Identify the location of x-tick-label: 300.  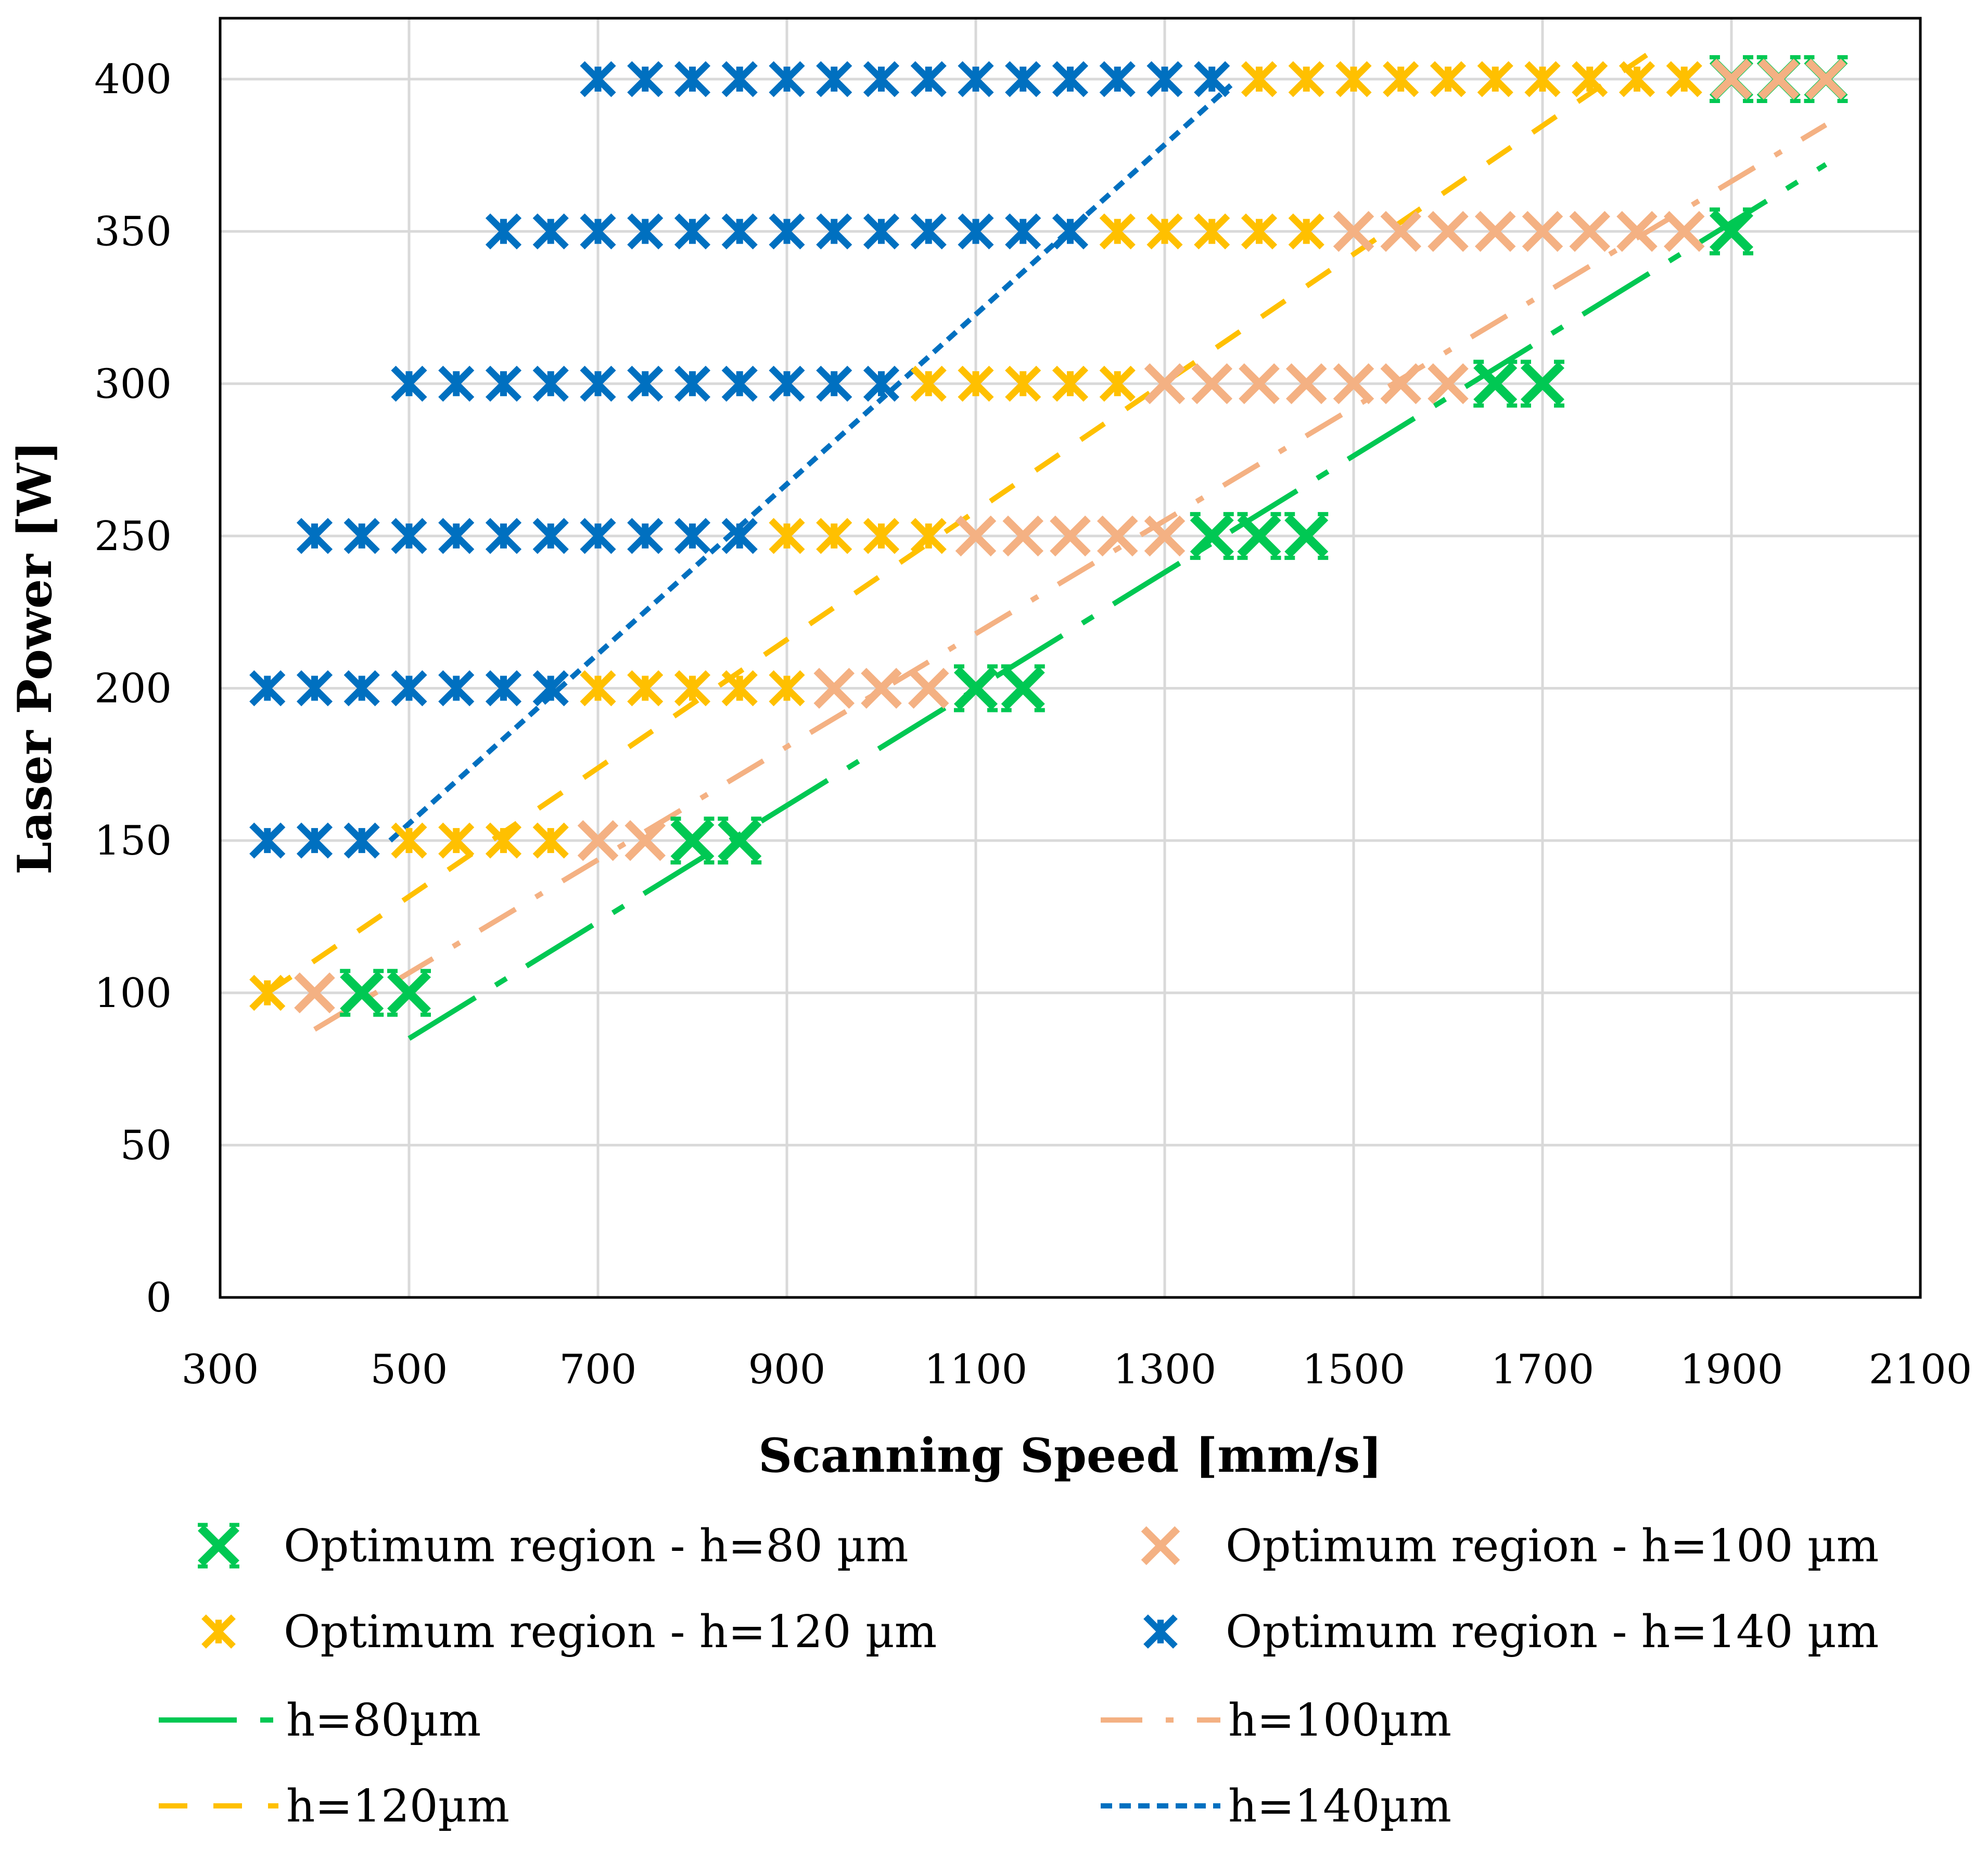
(220, 1369).